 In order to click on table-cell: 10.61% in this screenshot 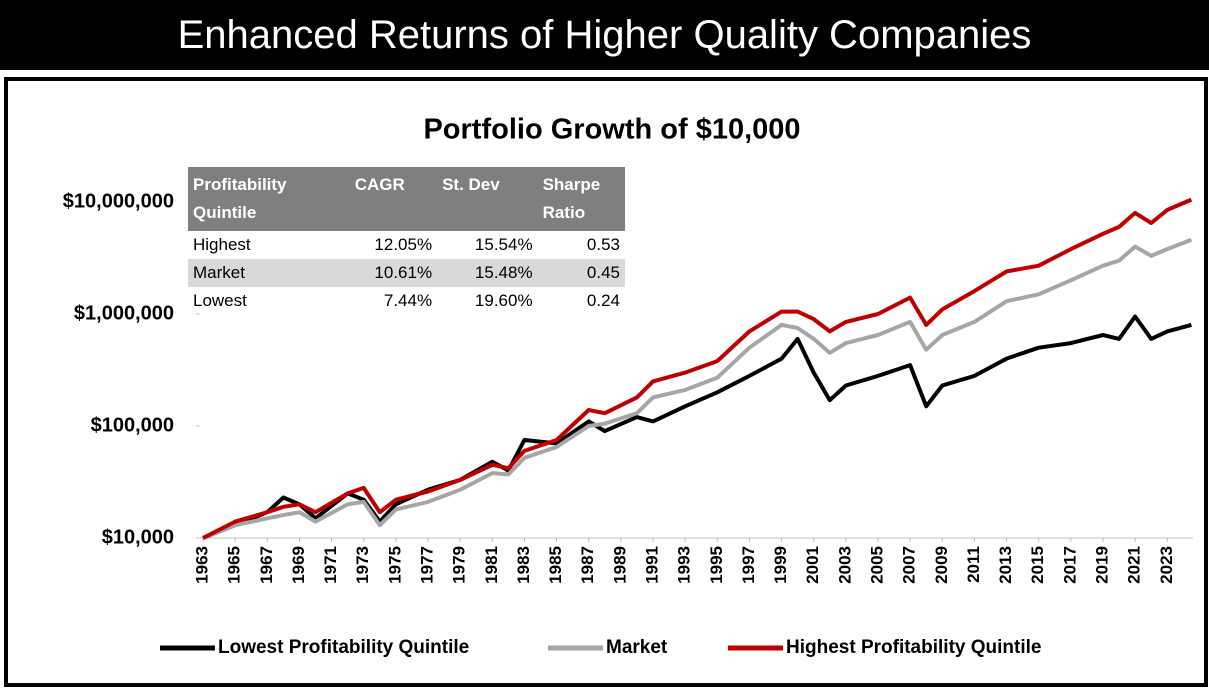, I will do `click(393, 273)`.